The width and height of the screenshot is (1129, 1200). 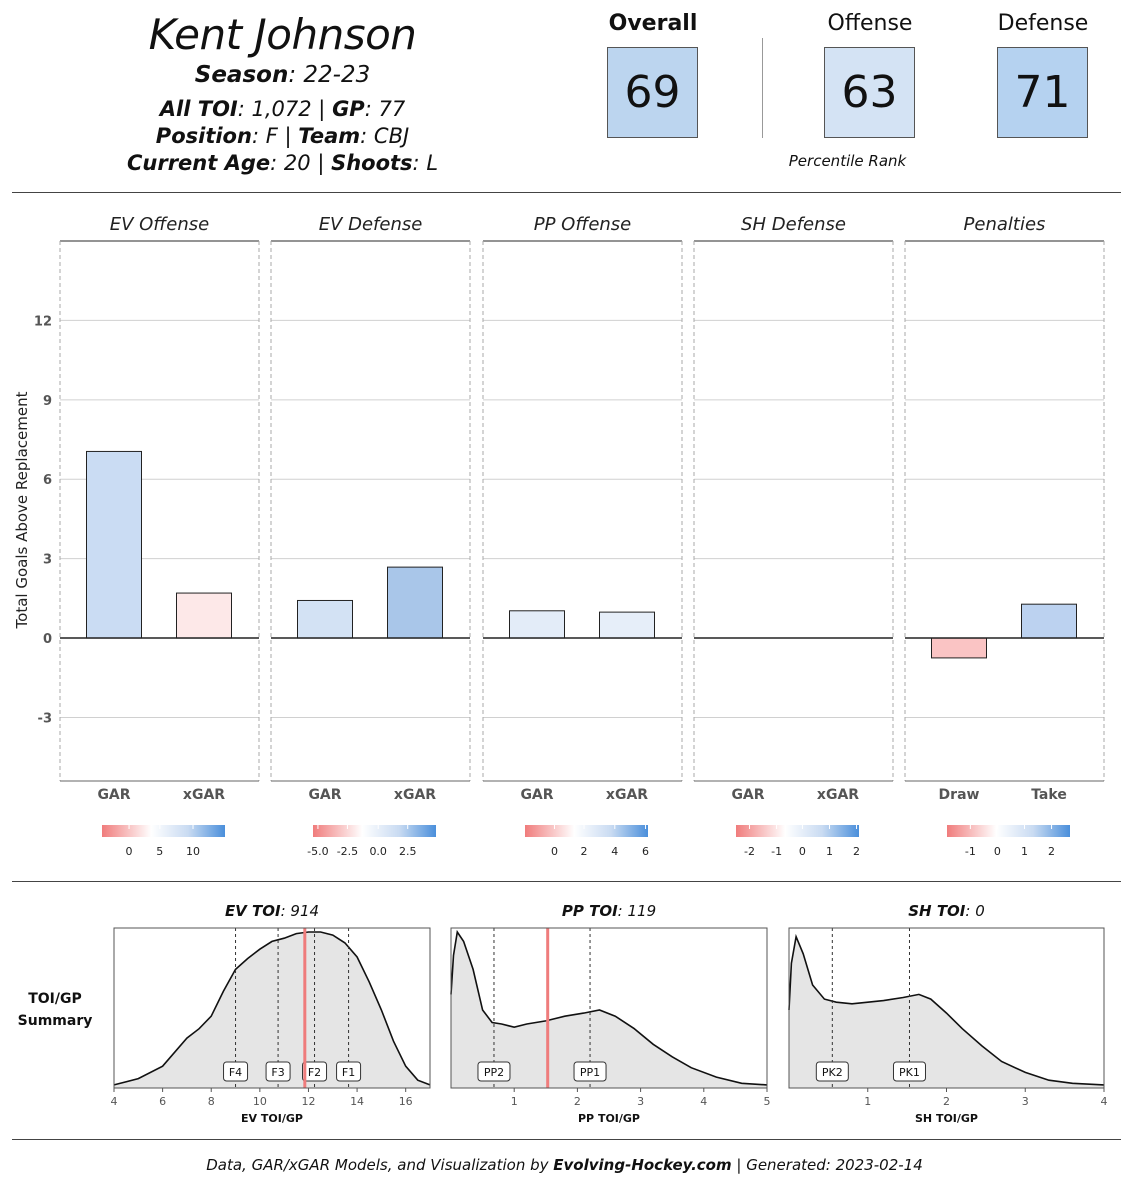 What do you see at coordinates (1004, 536) in the screenshot?
I see `facet-panel: Penalties Draw Take -1 0 1 2` at bounding box center [1004, 536].